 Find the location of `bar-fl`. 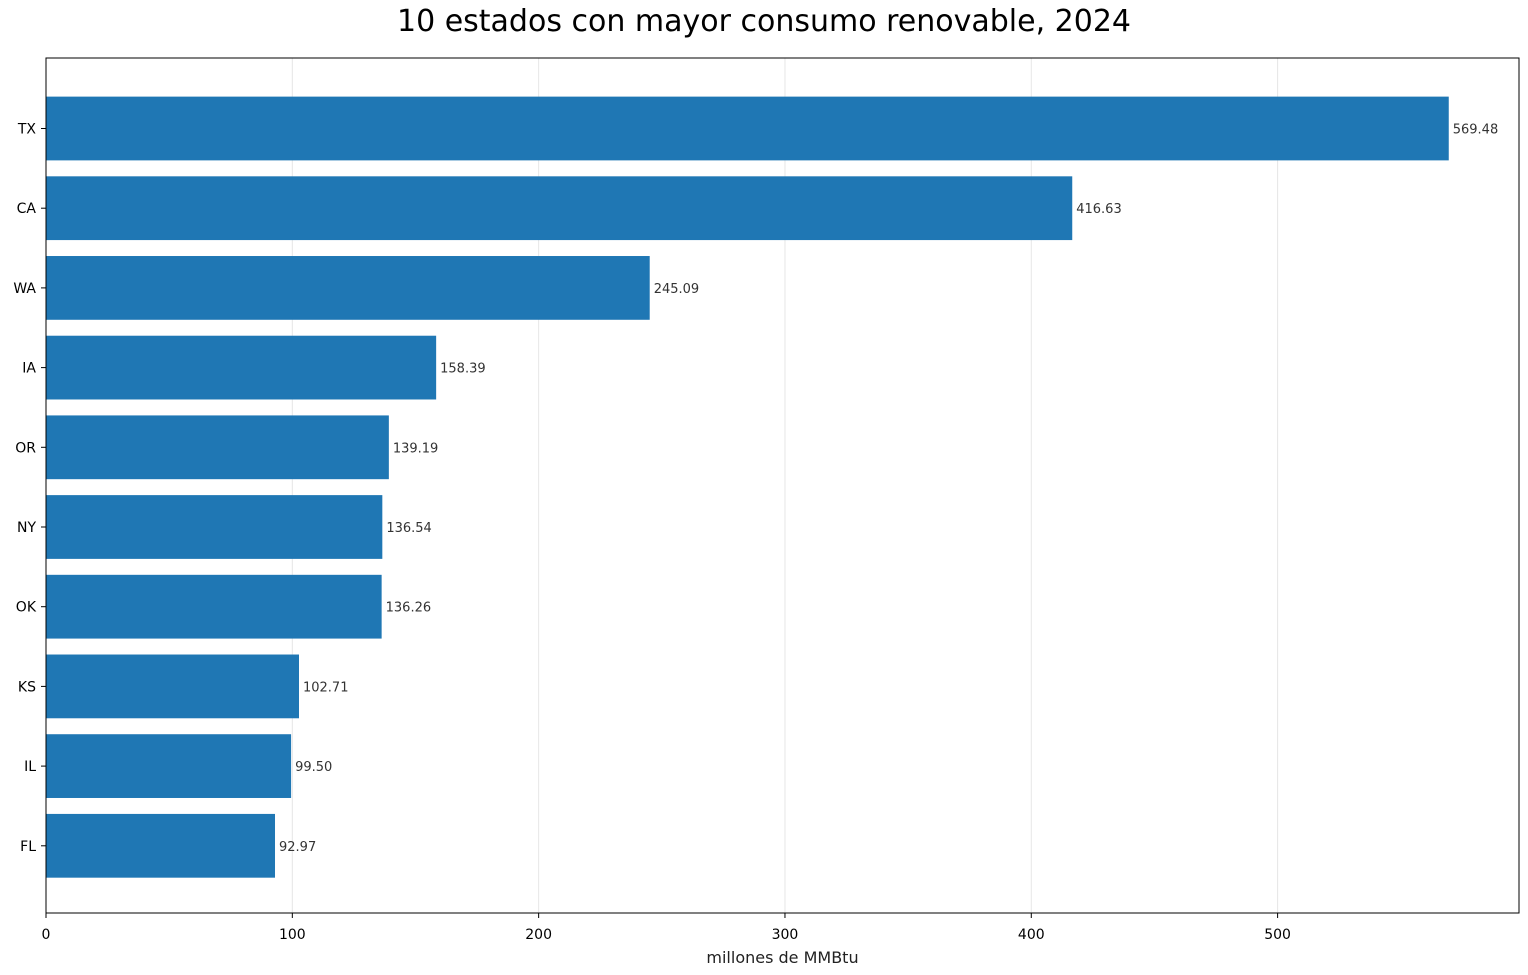

bar-fl is located at coordinates (161, 845).